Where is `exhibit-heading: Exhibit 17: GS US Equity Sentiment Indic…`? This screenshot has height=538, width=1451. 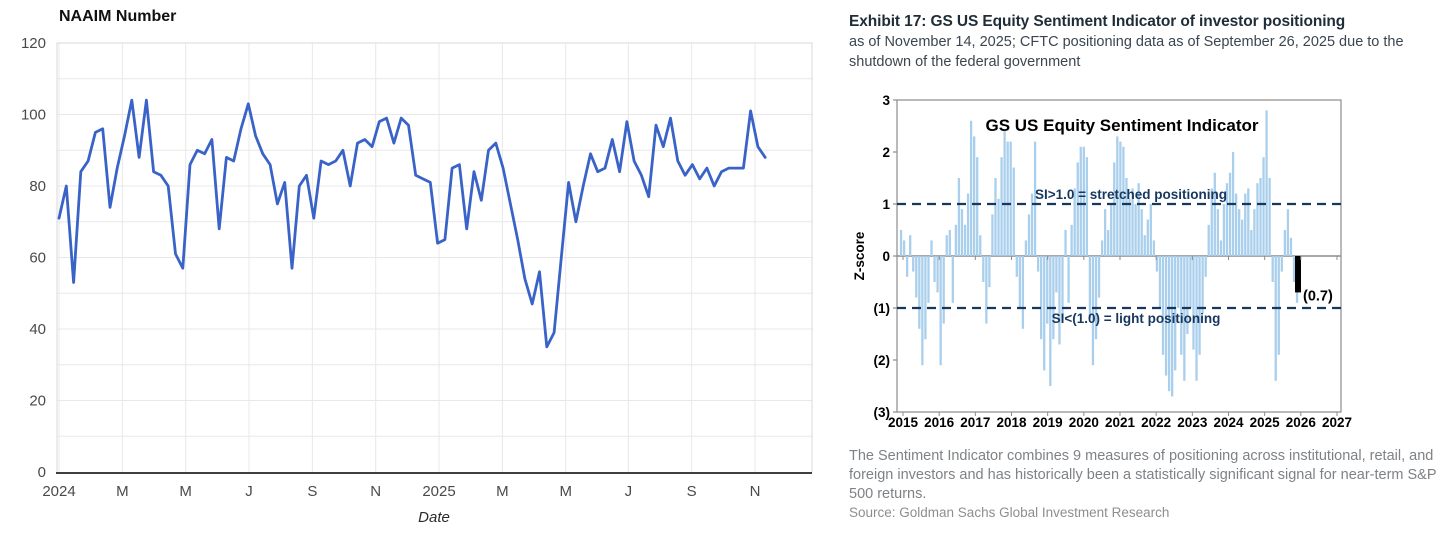
exhibit-heading: Exhibit 17: GS US Equity Sentiment Indic… is located at coordinates (1097, 21).